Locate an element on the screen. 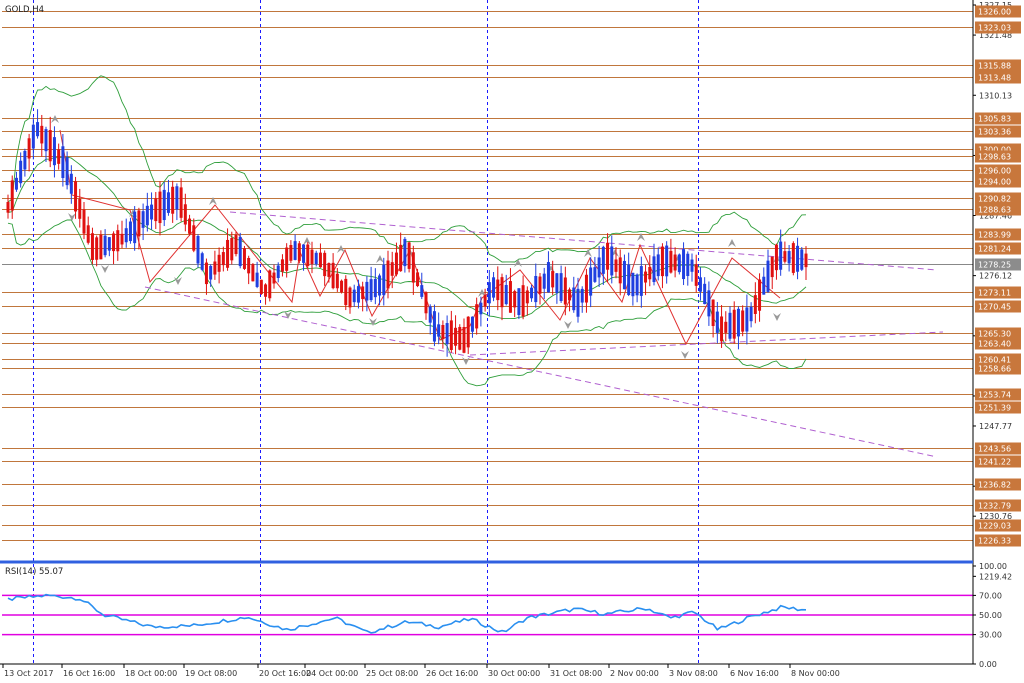  time-tick-label: 3 Nov 08:00 is located at coordinates (693, 673).